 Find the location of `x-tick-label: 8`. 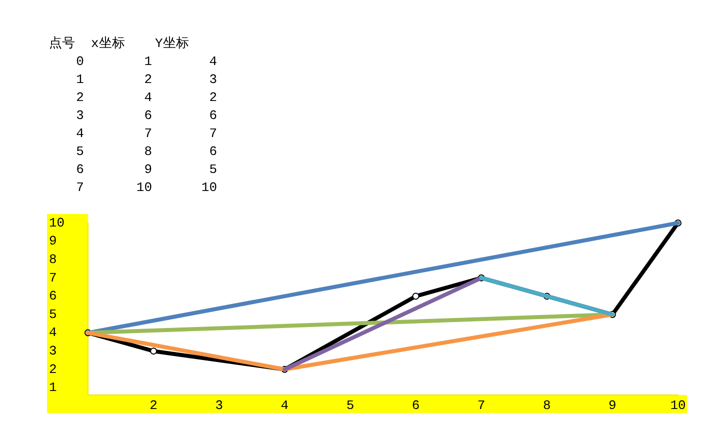

x-tick-label: 8 is located at coordinates (546, 406).